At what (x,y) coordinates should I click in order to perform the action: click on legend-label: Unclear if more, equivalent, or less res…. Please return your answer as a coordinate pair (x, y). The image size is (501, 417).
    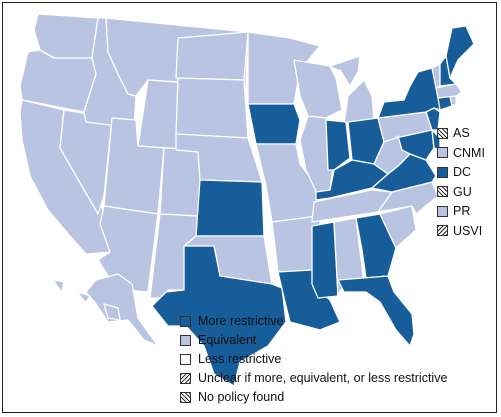
    Looking at the image, I should click on (323, 378).